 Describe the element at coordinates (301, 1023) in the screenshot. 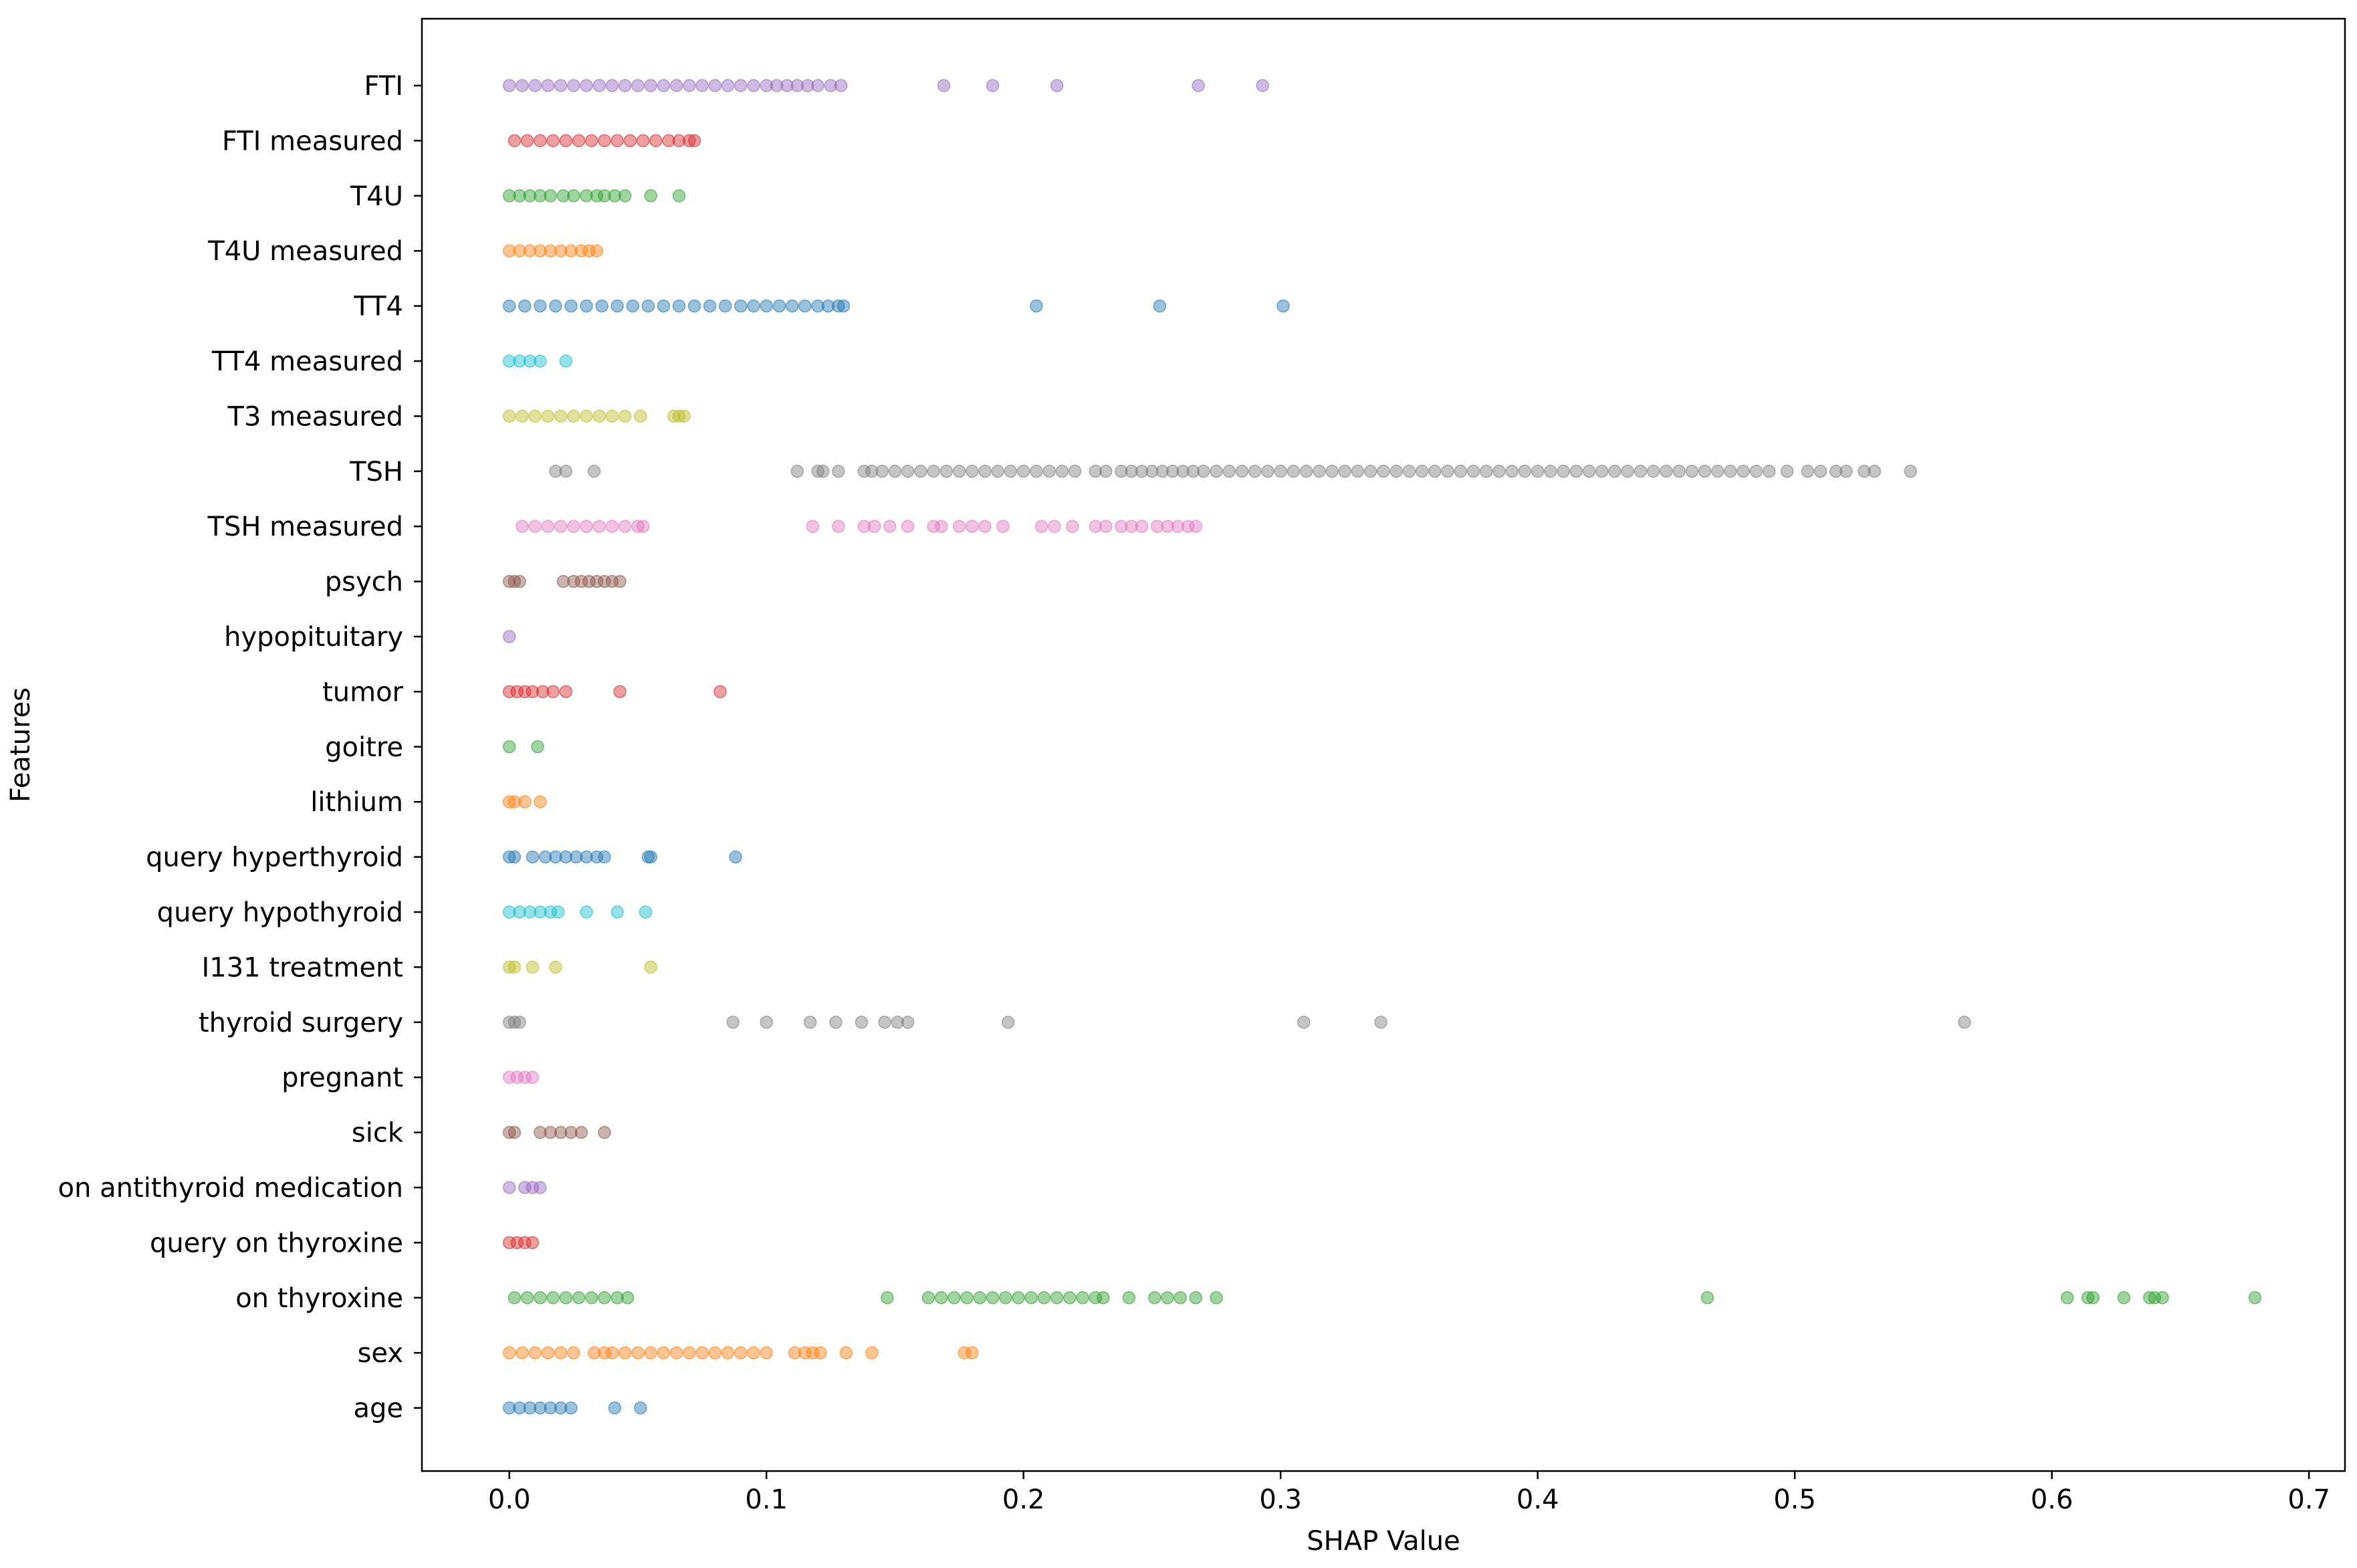

I see `y-tick-label-thyroid-surgery: thyroid surgery` at that location.